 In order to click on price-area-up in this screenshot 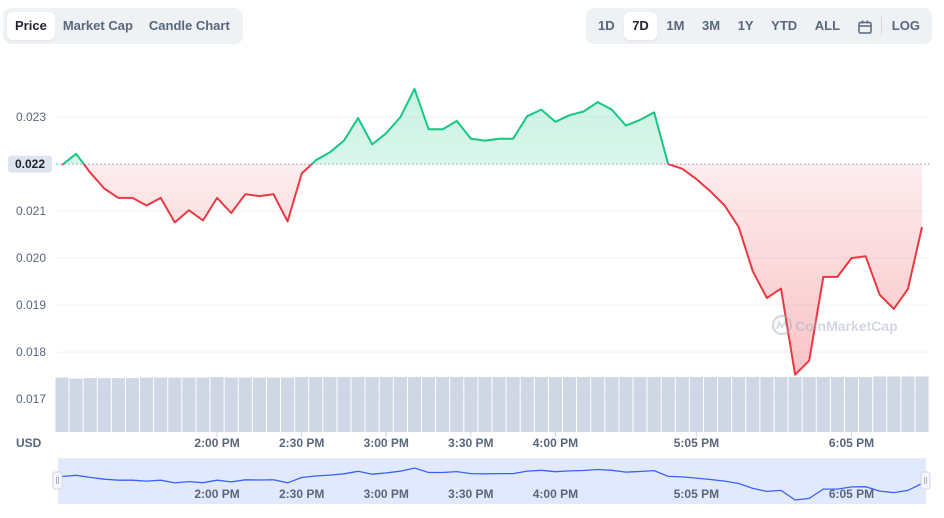, I will do `click(492, 126)`.